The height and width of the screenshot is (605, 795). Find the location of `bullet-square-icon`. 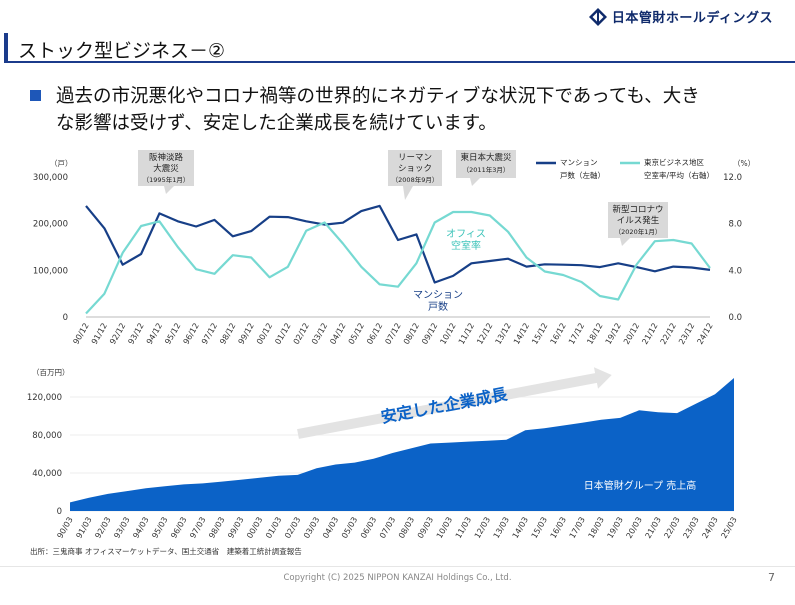

bullet-square-icon is located at coordinates (35, 95).